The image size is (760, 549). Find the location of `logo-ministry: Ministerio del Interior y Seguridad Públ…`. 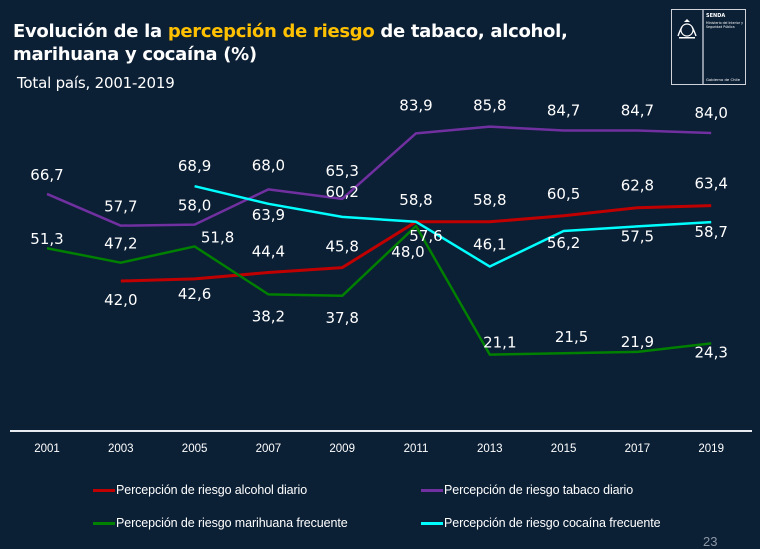

logo-ministry: Ministerio del Interior y Seguridad Públ… is located at coordinates (724, 25).